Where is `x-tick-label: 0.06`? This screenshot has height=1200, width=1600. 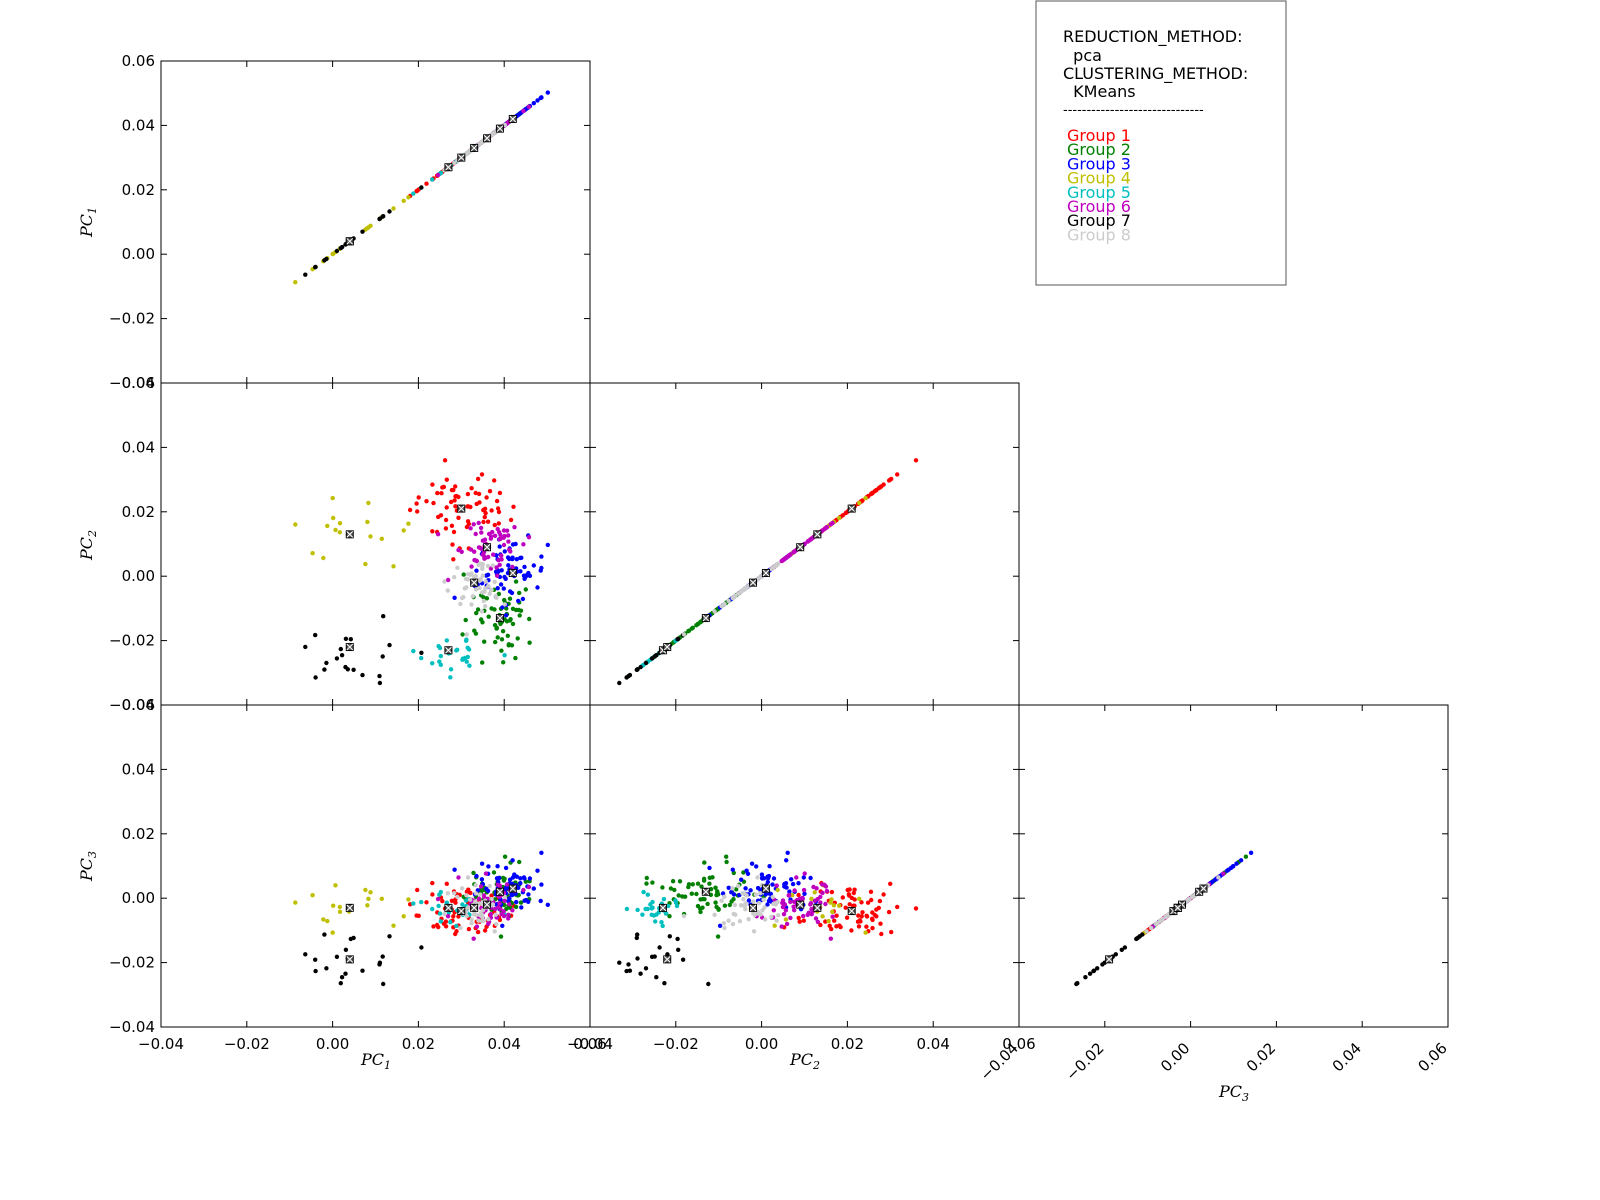 x-tick-label: 0.06 is located at coordinates (1018, 1044).